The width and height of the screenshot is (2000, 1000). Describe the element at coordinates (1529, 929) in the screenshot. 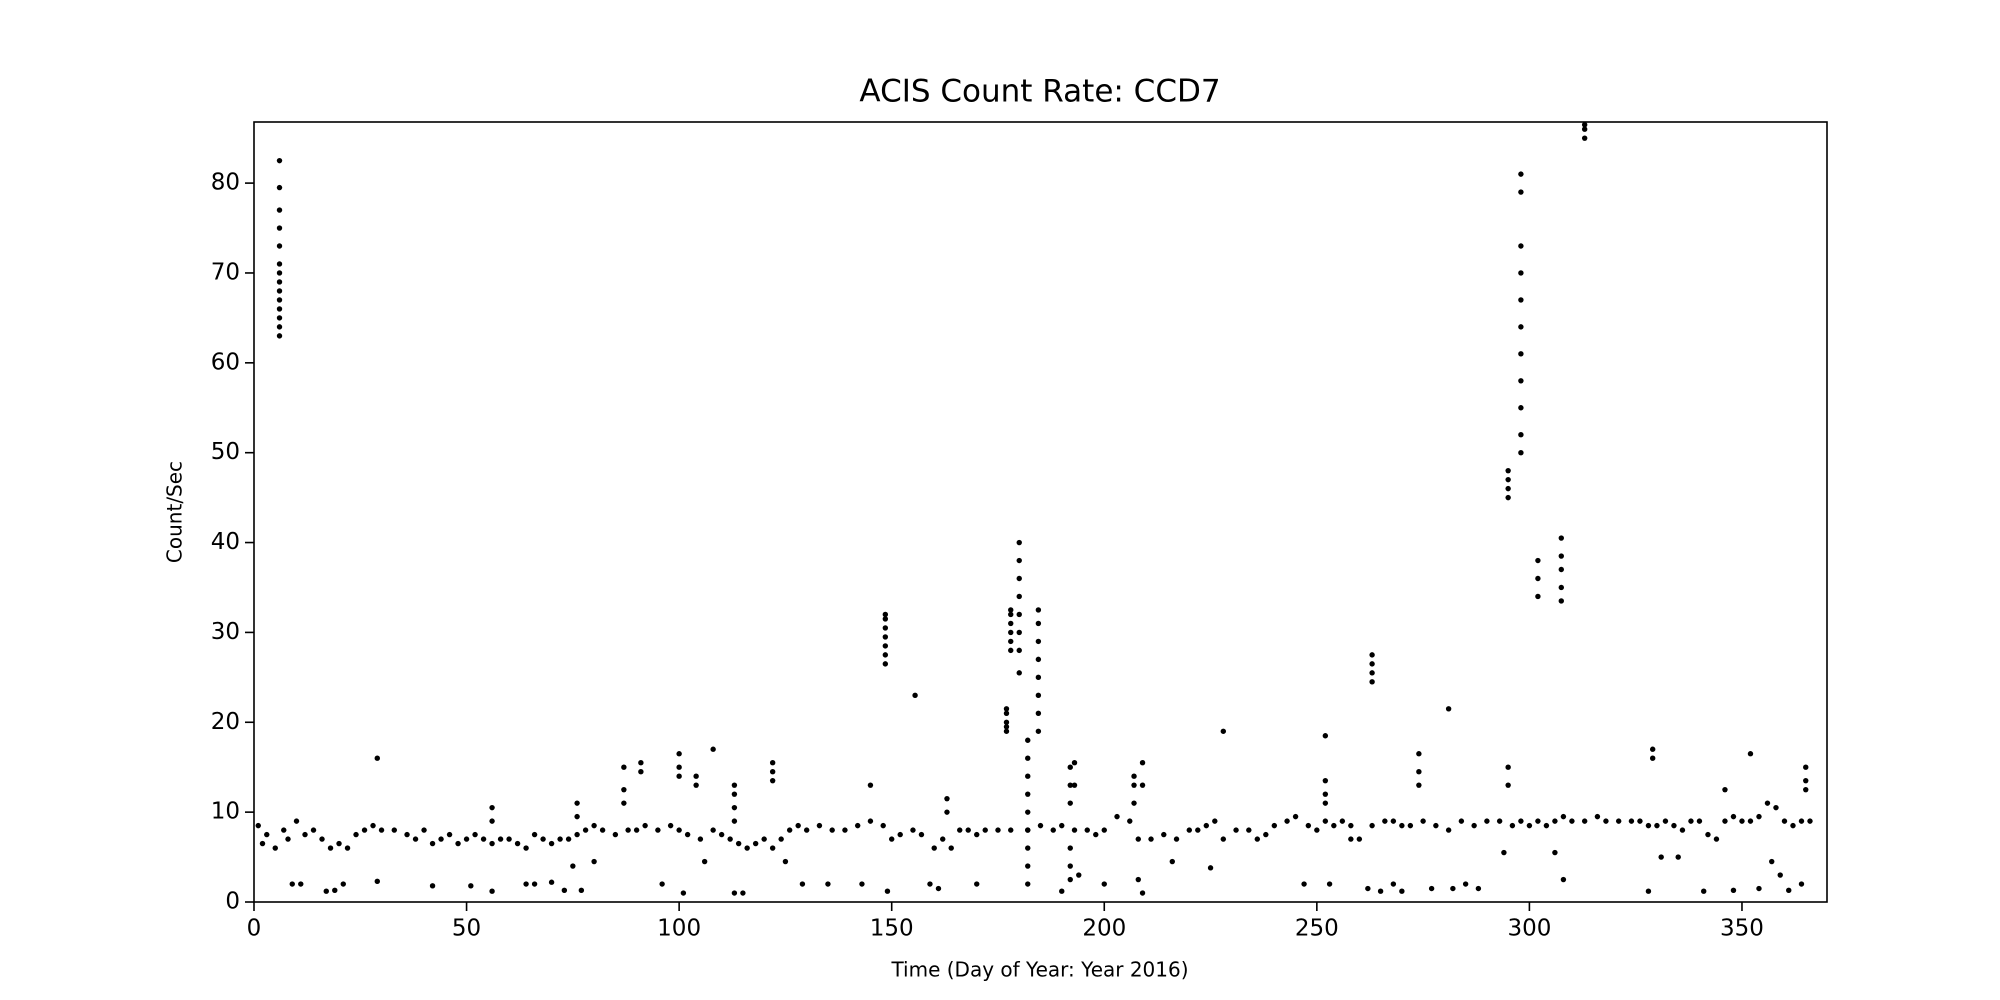

I see `x-tick-label: 300` at that location.